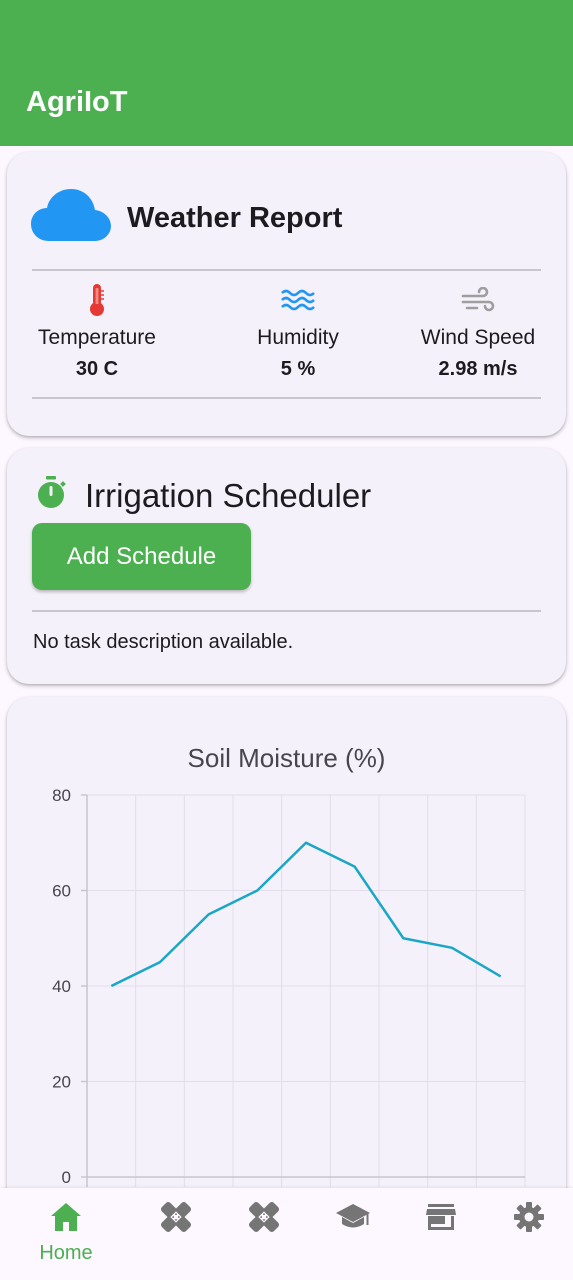 The image size is (573, 1280). What do you see at coordinates (66, 1219) in the screenshot?
I see `home-icon` at bounding box center [66, 1219].